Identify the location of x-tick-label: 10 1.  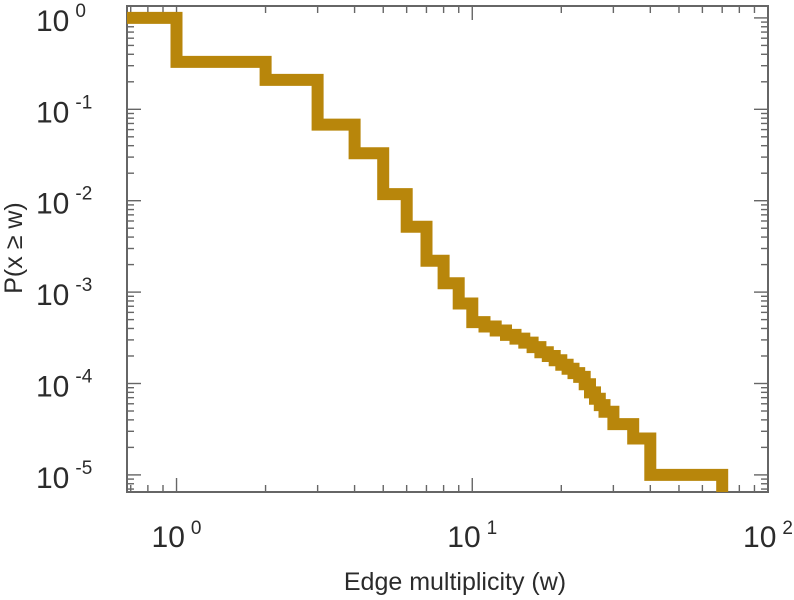
(472, 536).